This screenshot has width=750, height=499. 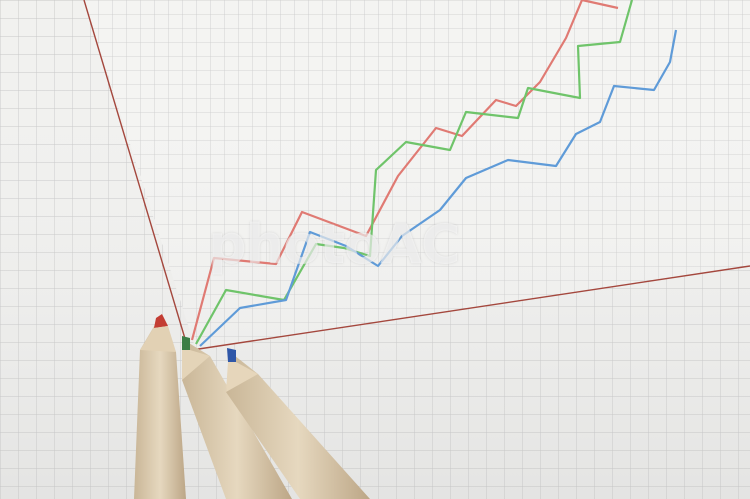 I want to click on red-pencil, so click(x=160, y=406).